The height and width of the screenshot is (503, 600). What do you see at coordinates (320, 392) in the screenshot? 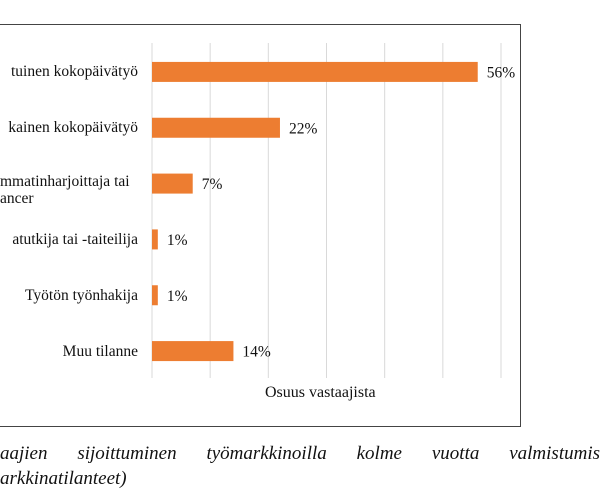
I see `x-axis-title: Osuus vastaajista` at bounding box center [320, 392].